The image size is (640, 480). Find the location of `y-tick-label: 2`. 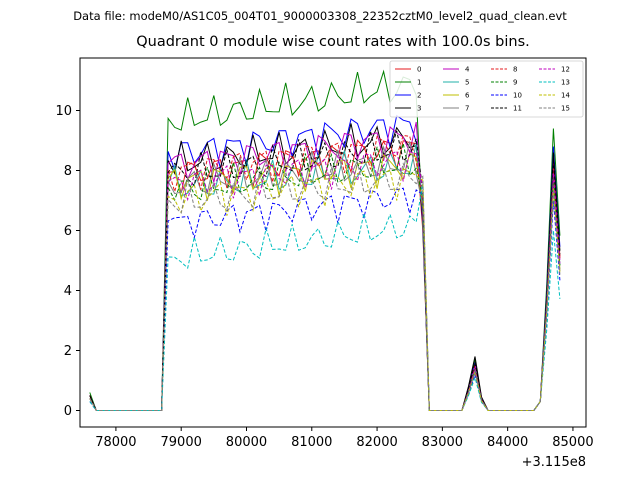

y-tick-label: 2 is located at coordinates (68, 351).